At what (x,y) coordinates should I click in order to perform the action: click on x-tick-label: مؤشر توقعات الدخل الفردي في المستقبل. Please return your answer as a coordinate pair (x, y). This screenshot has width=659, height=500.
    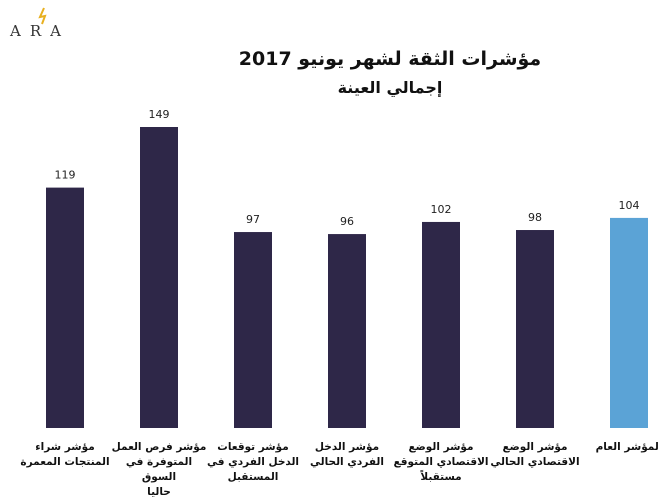
    Looking at the image, I should click on (253, 462).